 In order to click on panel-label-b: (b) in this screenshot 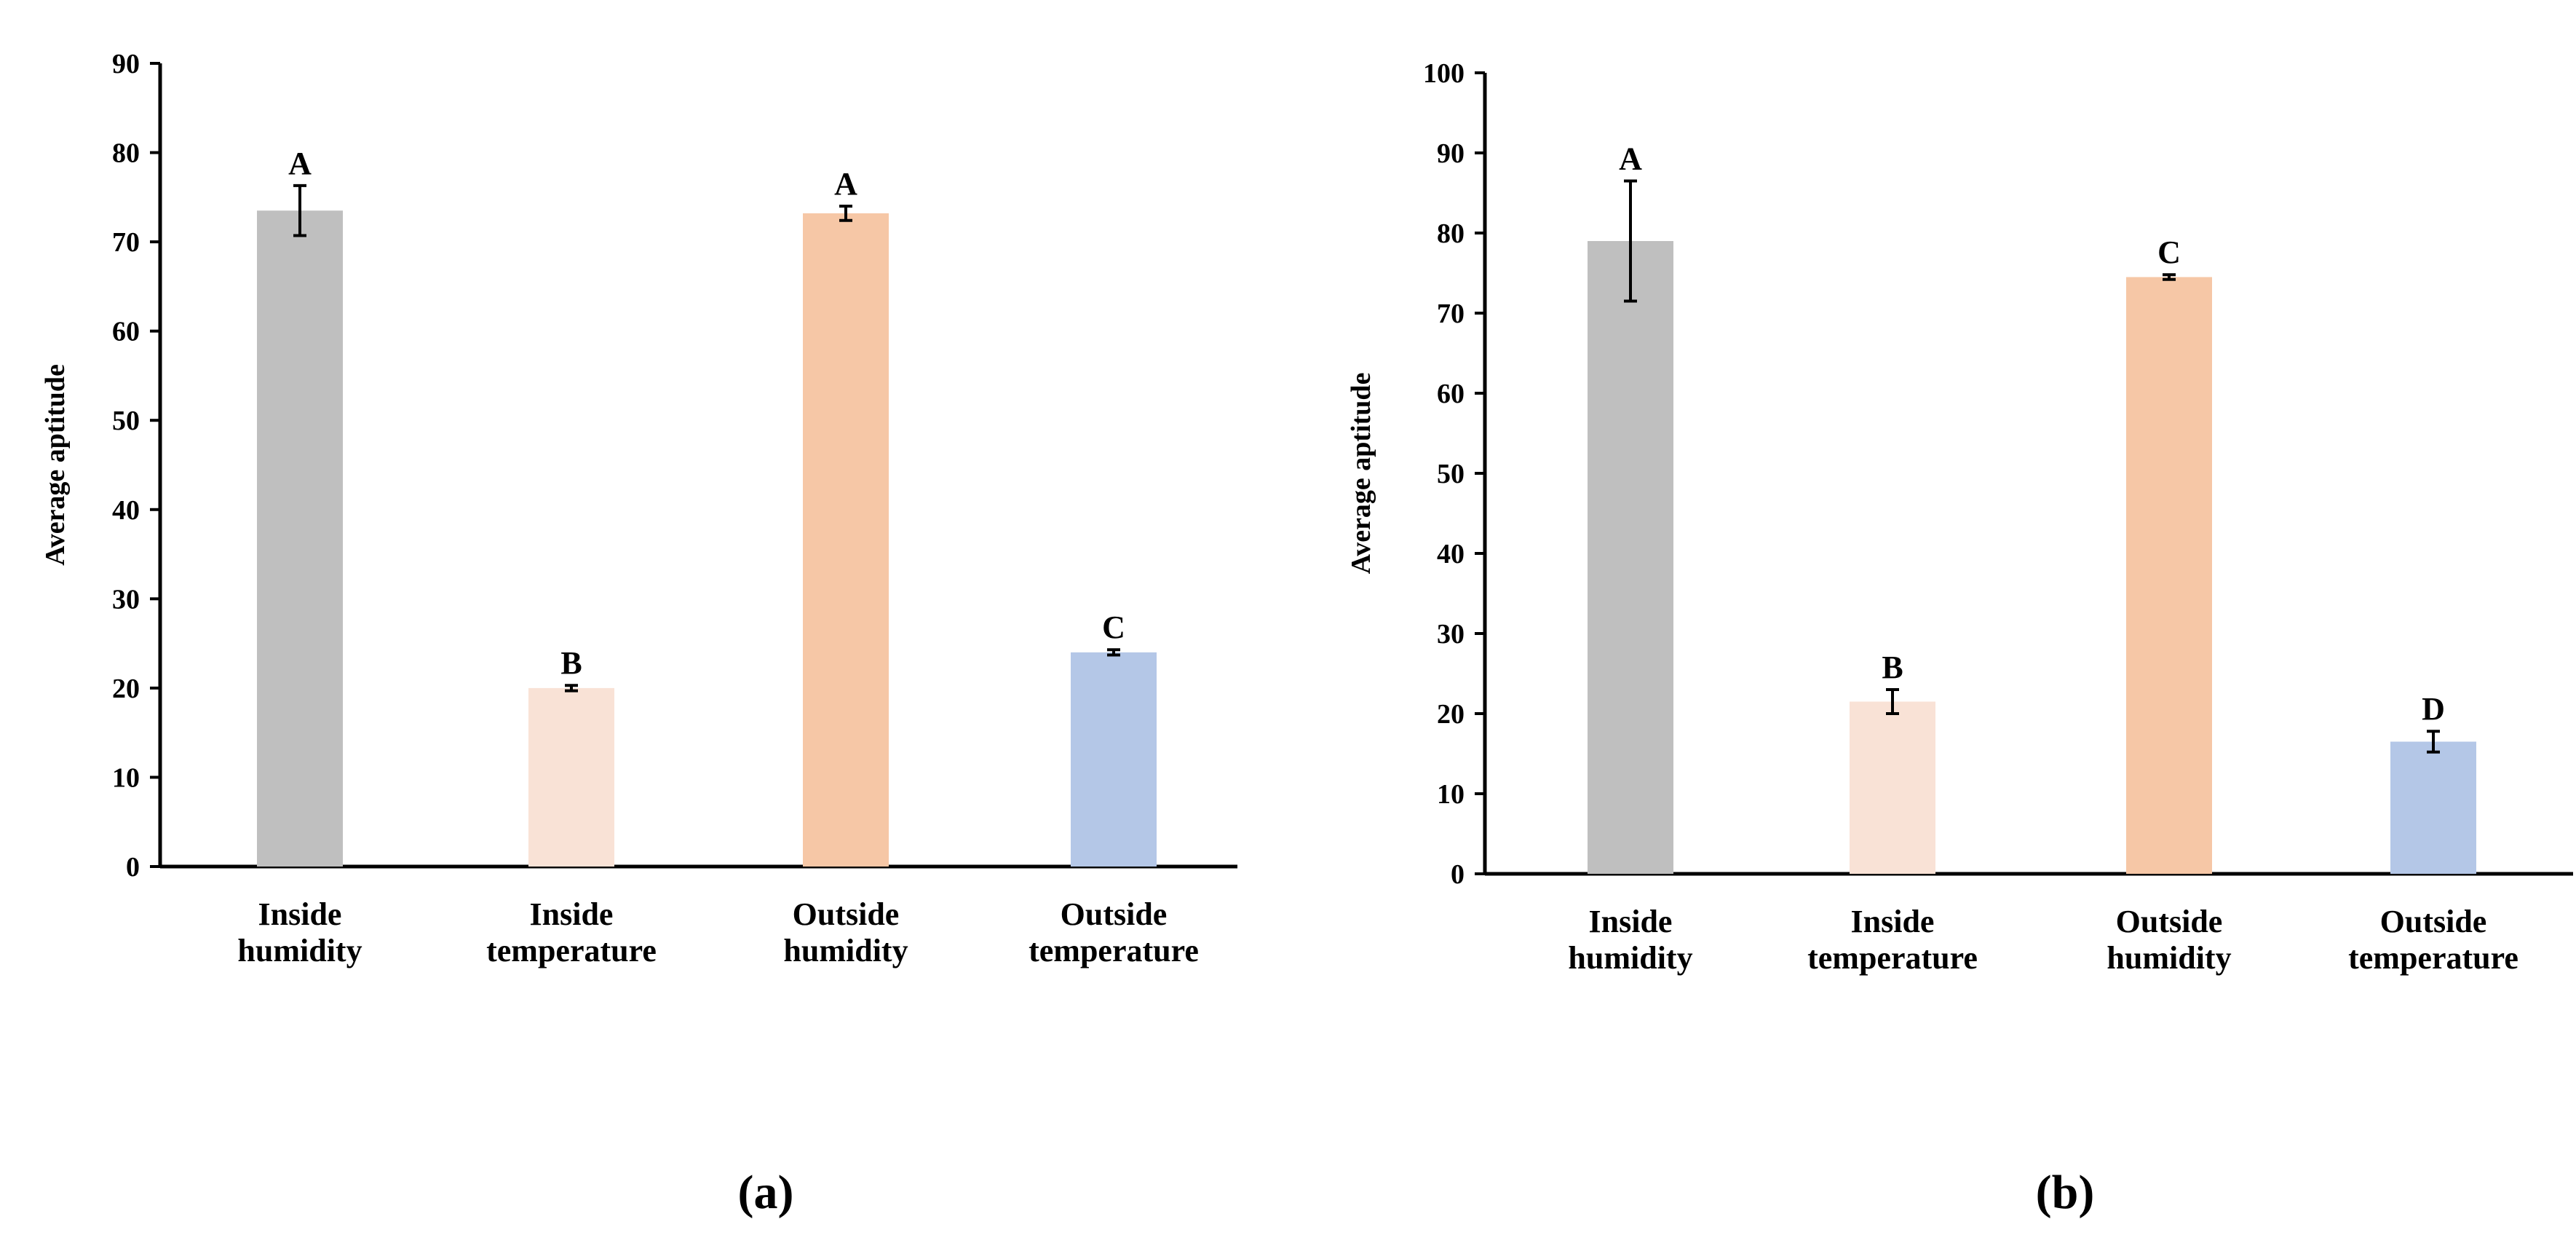, I will do `click(2065, 1192)`.